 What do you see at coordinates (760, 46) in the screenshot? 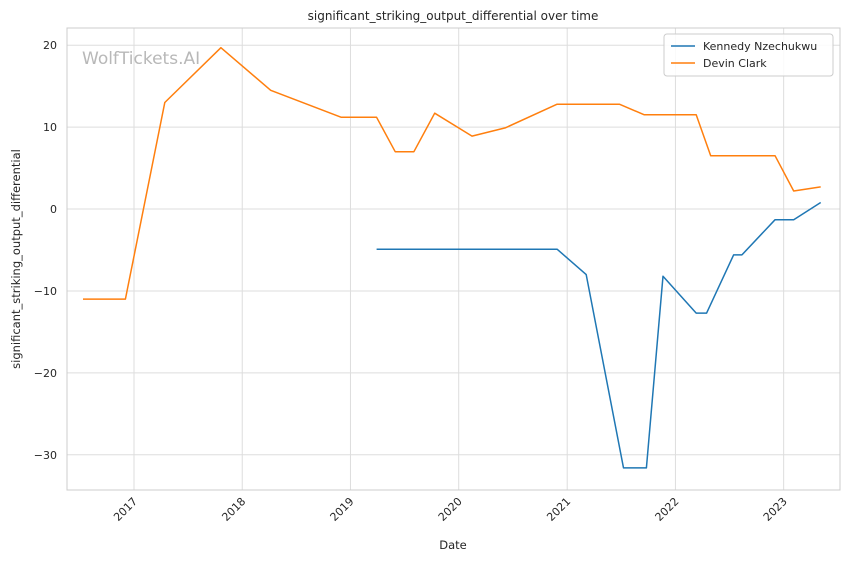
I see `legend-entry-label: Kennedy Nzechukwu` at bounding box center [760, 46].